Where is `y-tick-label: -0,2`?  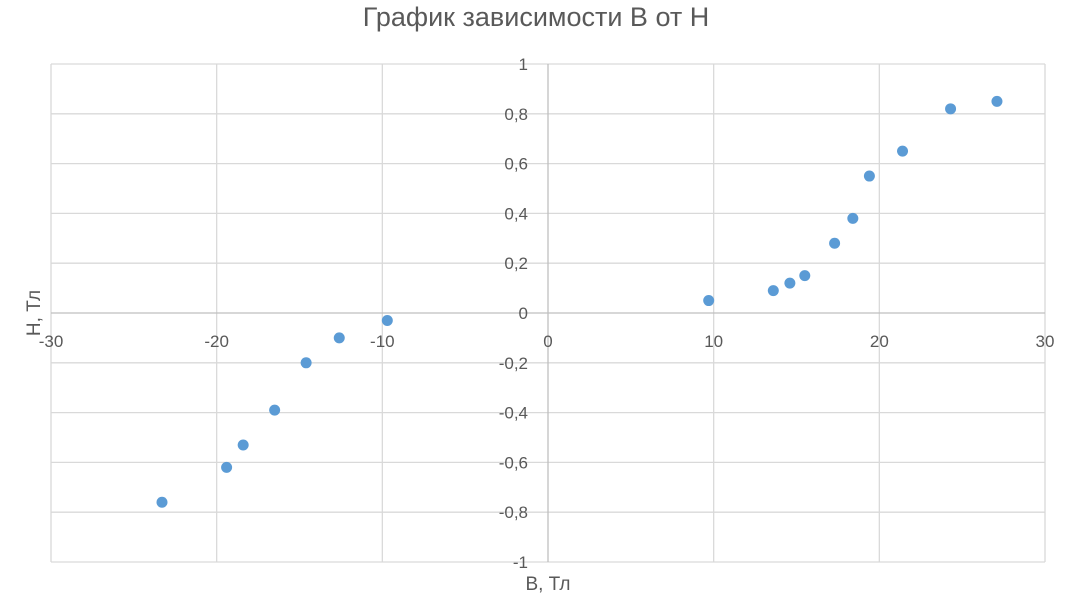
y-tick-label: -0,2 is located at coordinates (513, 363).